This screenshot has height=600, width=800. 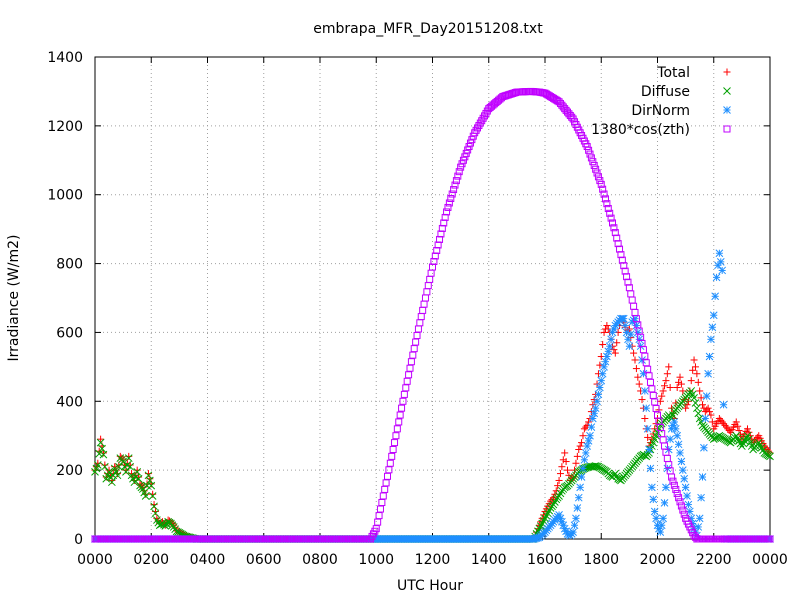 What do you see at coordinates (208, 560) in the screenshot?
I see `x-tick-label: 0400` at bounding box center [208, 560].